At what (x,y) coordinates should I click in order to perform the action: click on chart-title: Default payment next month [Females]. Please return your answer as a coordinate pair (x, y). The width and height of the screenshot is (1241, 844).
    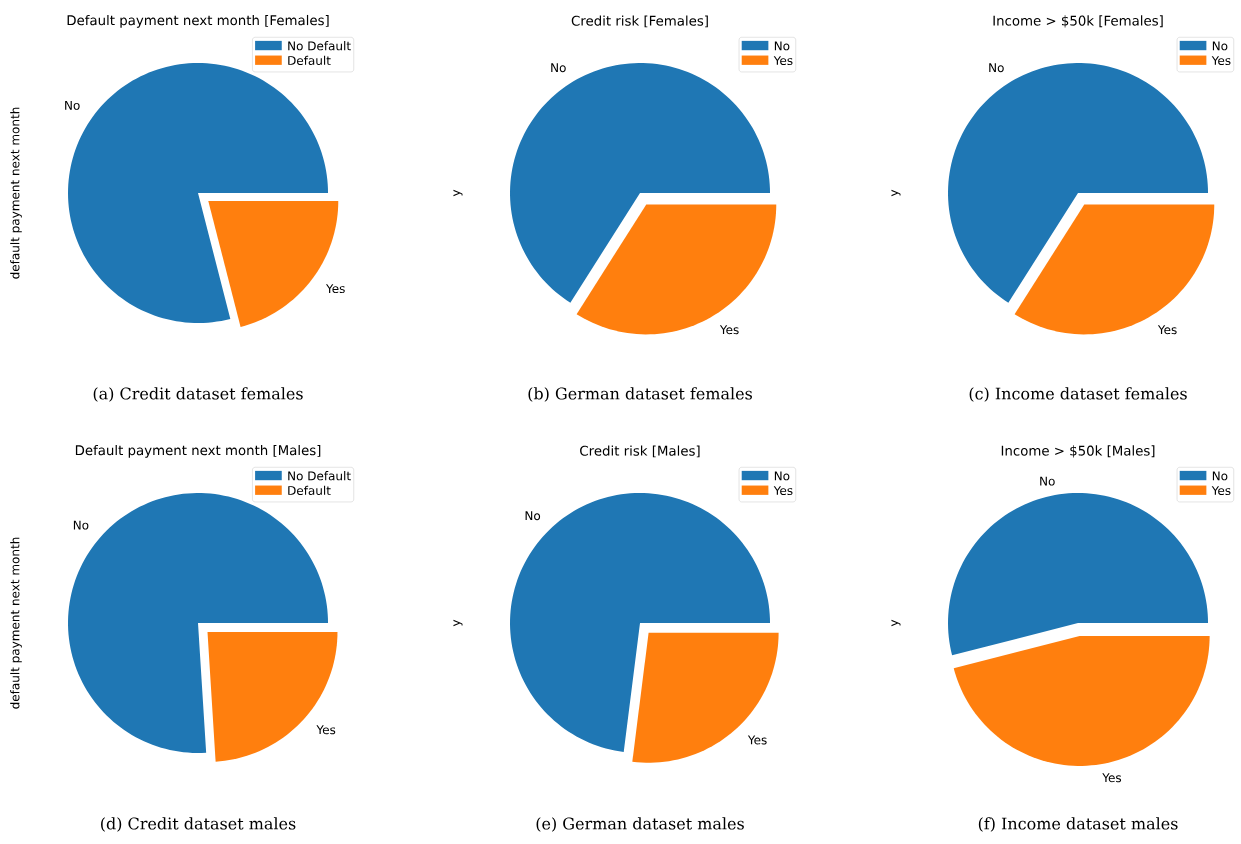
    Looking at the image, I should click on (198, 21).